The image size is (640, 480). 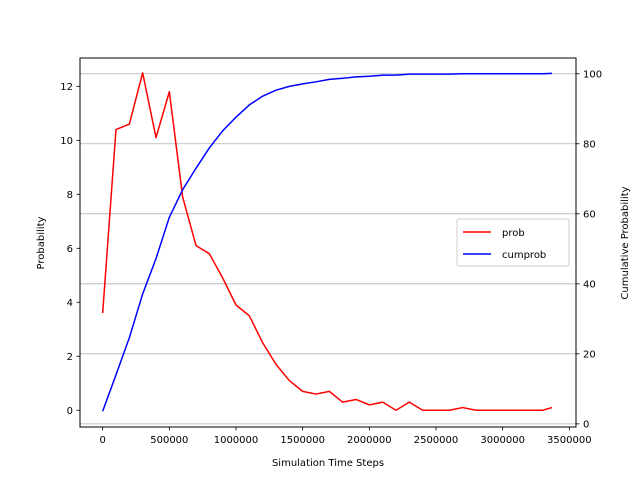 What do you see at coordinates (41, 242) in the screenshot?
I see `y-axis-left-label: Probability` at bounding box center [41, 242].